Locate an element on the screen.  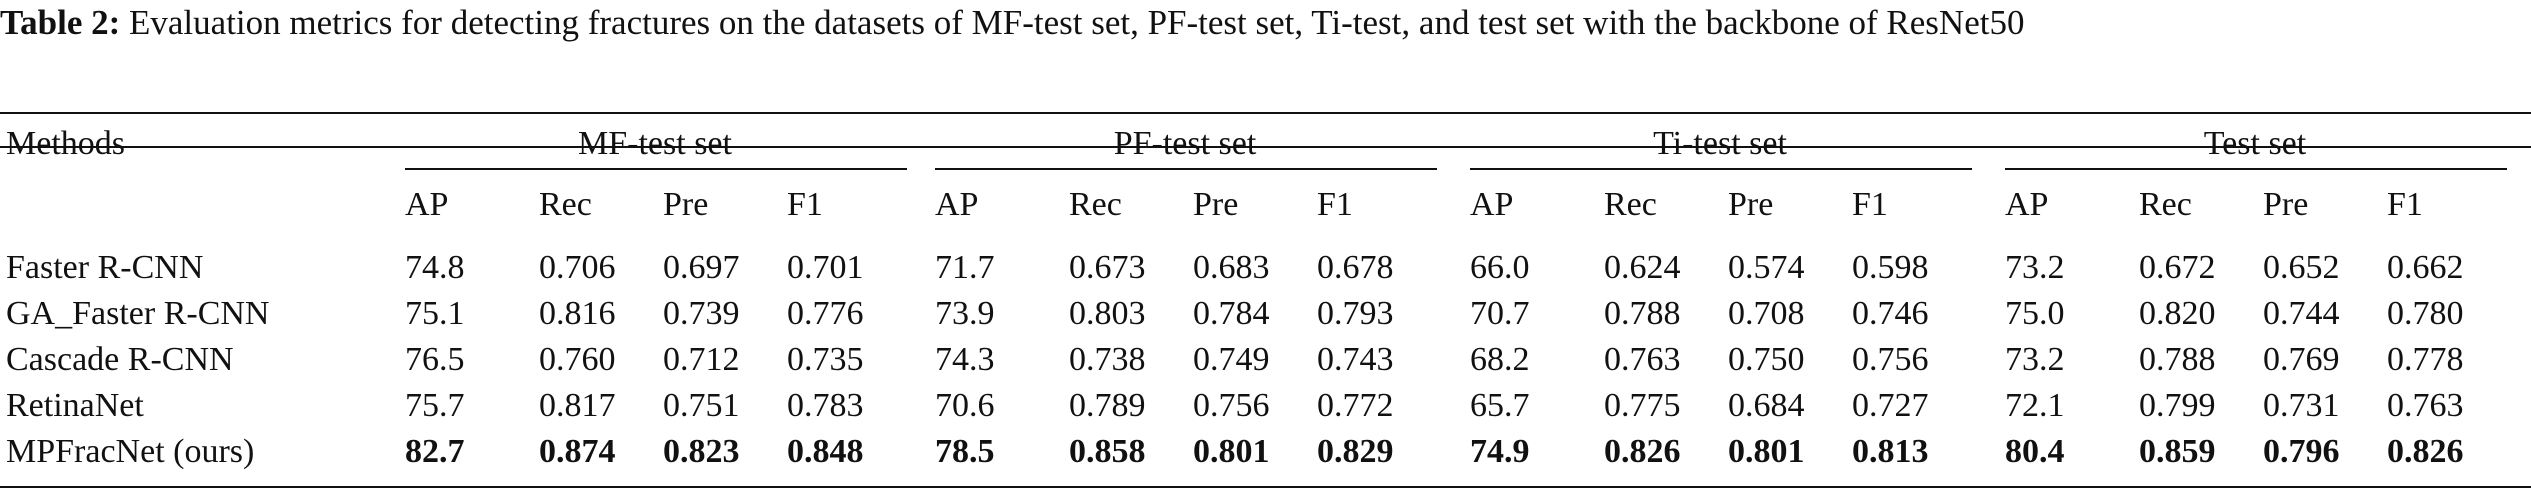
method-name: Cascade R-CNN is located at coordinates (120, 359).